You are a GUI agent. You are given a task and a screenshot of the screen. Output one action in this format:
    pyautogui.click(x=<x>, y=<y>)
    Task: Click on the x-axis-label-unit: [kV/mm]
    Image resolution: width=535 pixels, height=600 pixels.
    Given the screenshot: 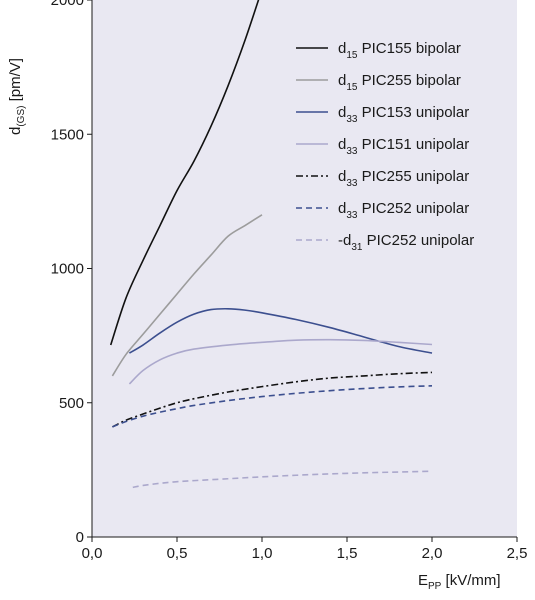 What is the action you would take?
    pyautogui.click(x=470, y=580)
    